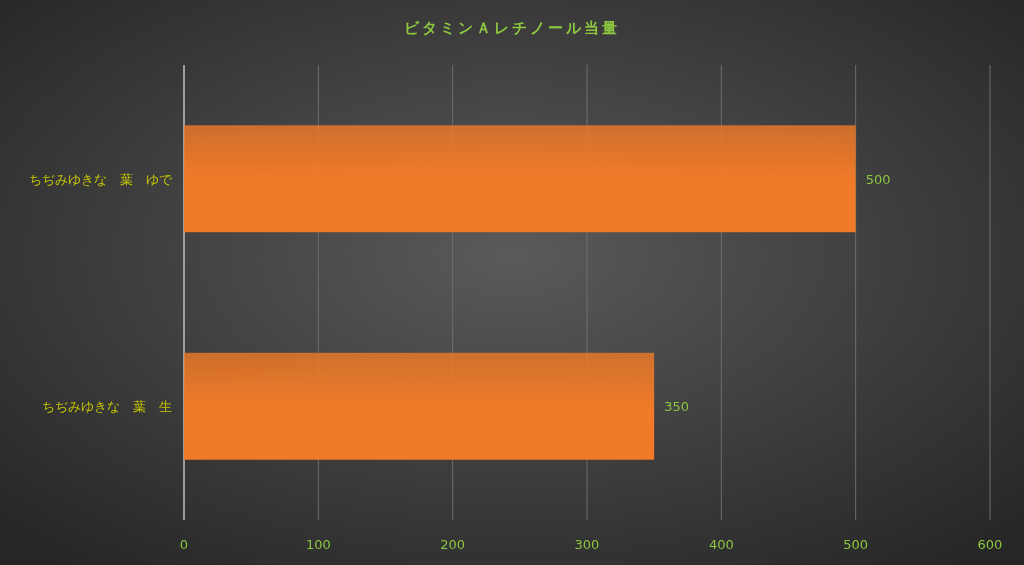 This screenshot has width=1024, height=565. Describe the element at coordinates (856, 544) in the screenshot. I see `x-tick-label: 500` at that location.